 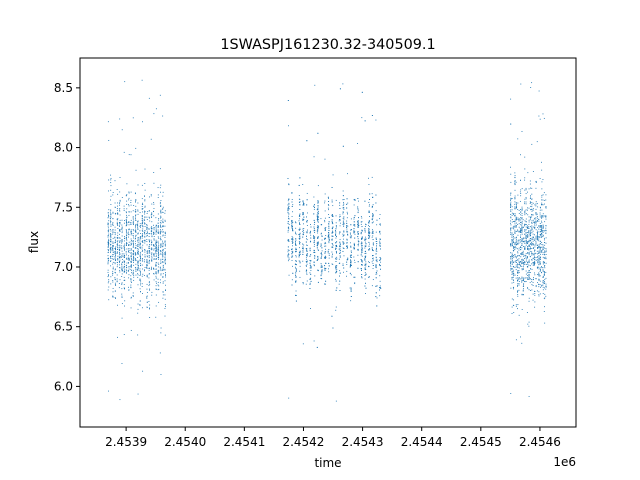 I want to click on y-tick-label: 8.5, so click(x=63, y=88).